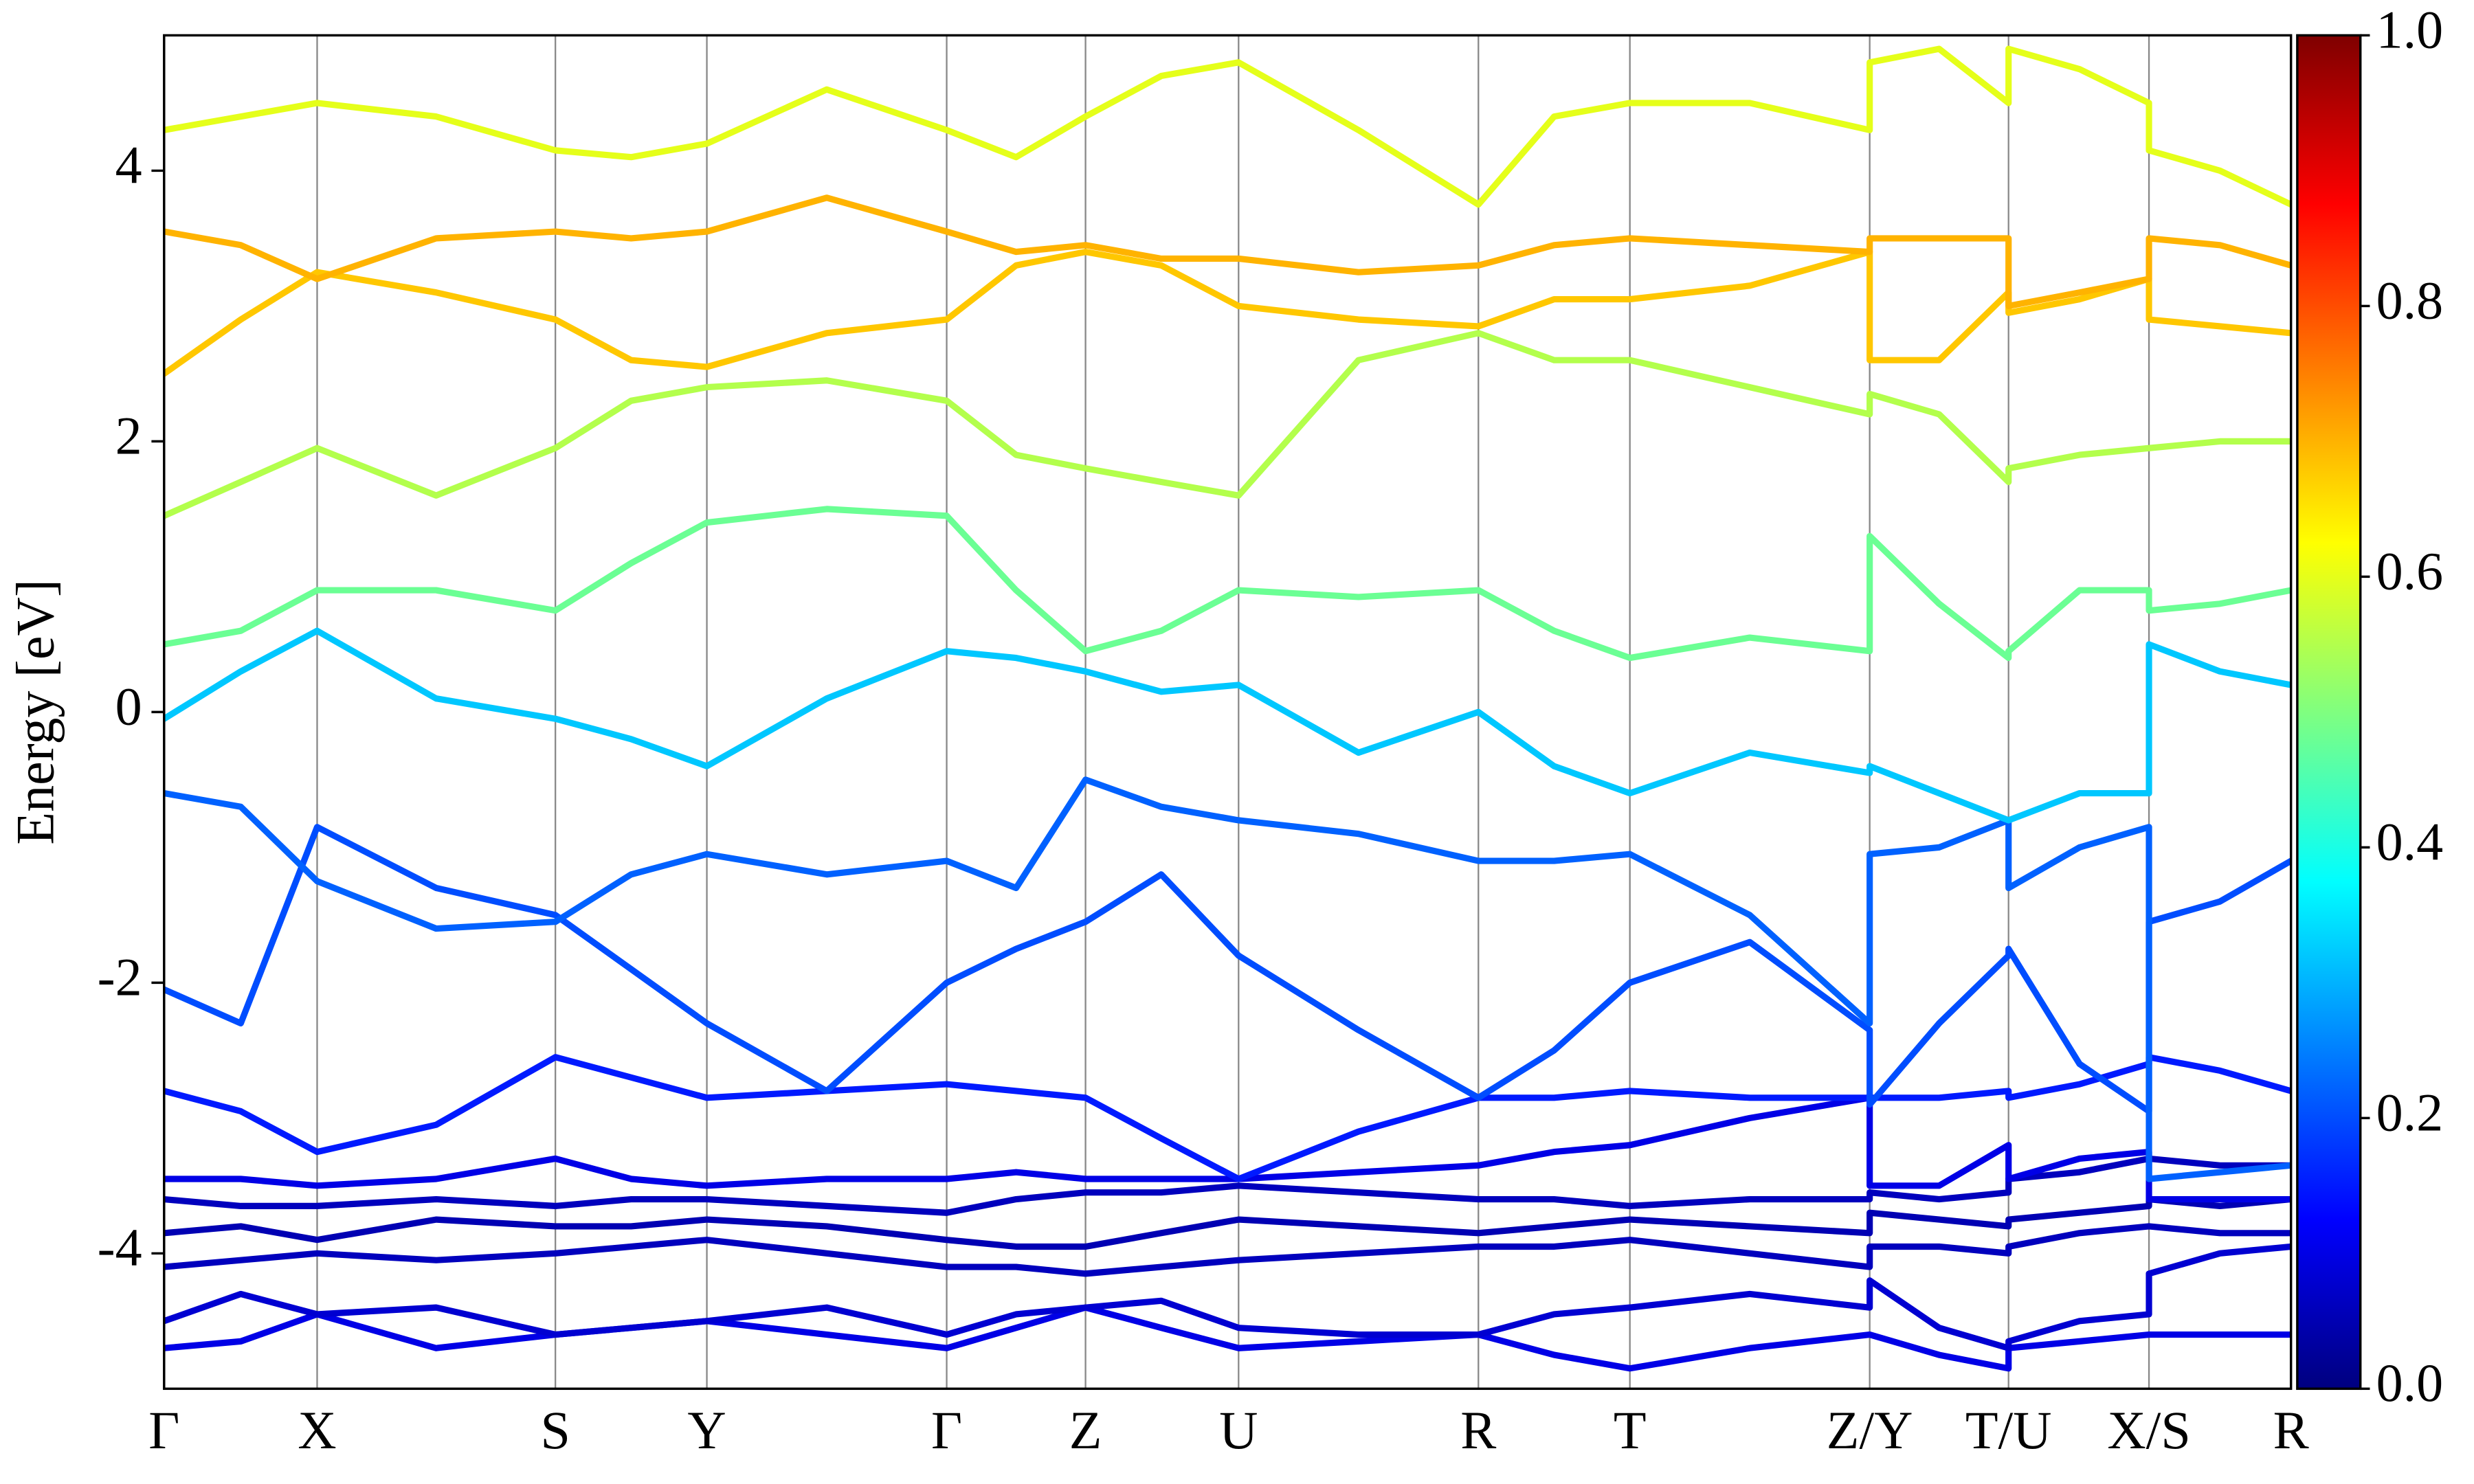  What do you see at coordinates (2410, 1383) in the screenshot?
I see `colorbar-tick-label: 0.0` at bounding box center [2410, 1383].